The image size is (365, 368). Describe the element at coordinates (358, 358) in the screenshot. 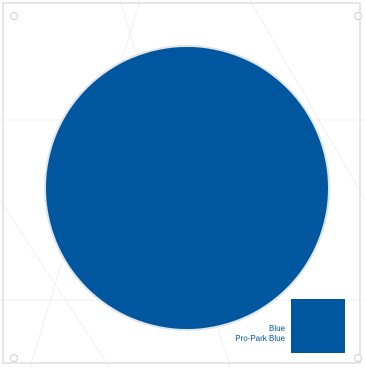

I see `grommet-bottom-right-icon` at that location.